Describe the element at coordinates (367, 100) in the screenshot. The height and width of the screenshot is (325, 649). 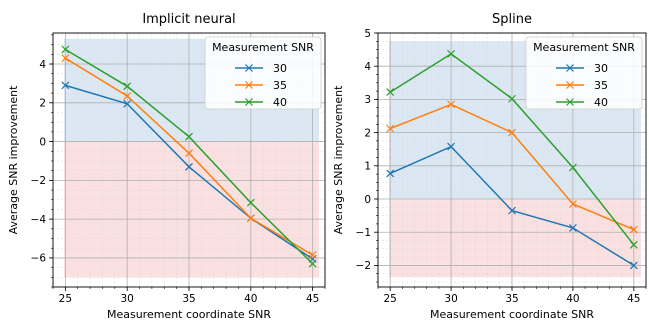
I see `y-tick-label: 3` at that location.